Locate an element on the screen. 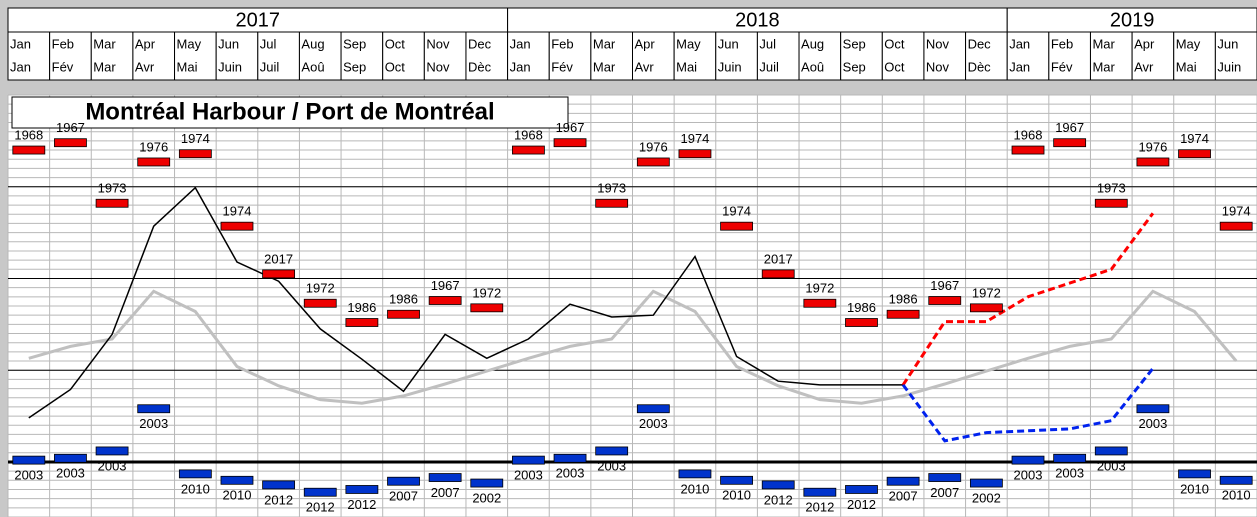  month-en: Feb is located at coordinates (63, 43).